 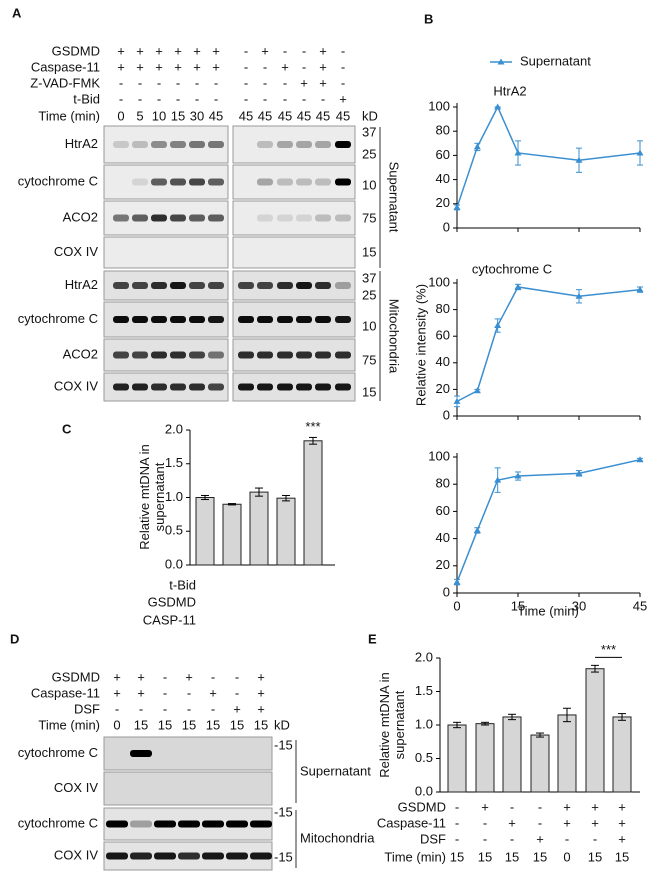 I want to click on kd-marker: -15, so click(x=283, y=744).